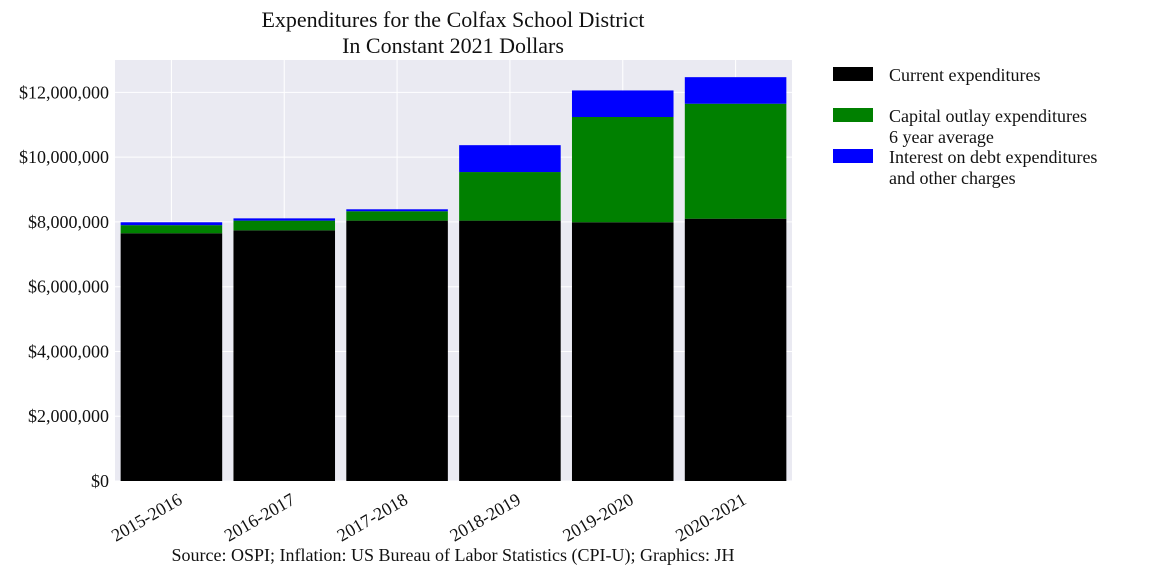 This screenshot has width=1152, height=576. Describe the element at coordinates (964, 75) in the screenshot. I see `legend-label-0: Current expenditures` at that location.